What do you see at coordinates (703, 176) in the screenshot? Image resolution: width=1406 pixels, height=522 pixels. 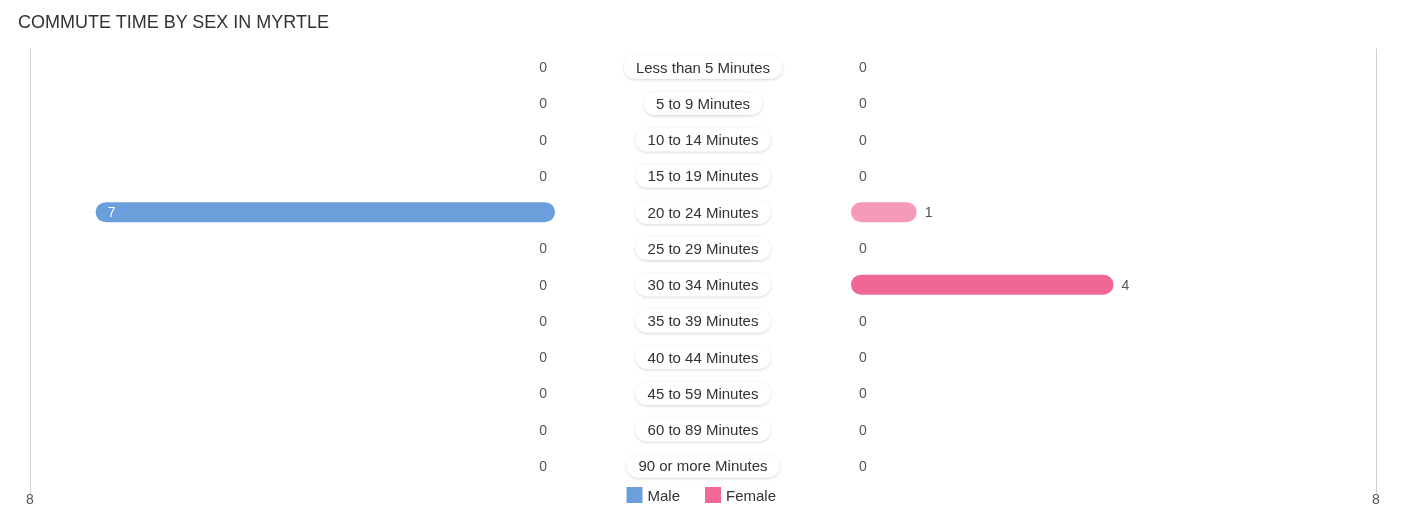 I see `y-tick-label: 15 to 19 Minutes` at bounding box center [703, 176].